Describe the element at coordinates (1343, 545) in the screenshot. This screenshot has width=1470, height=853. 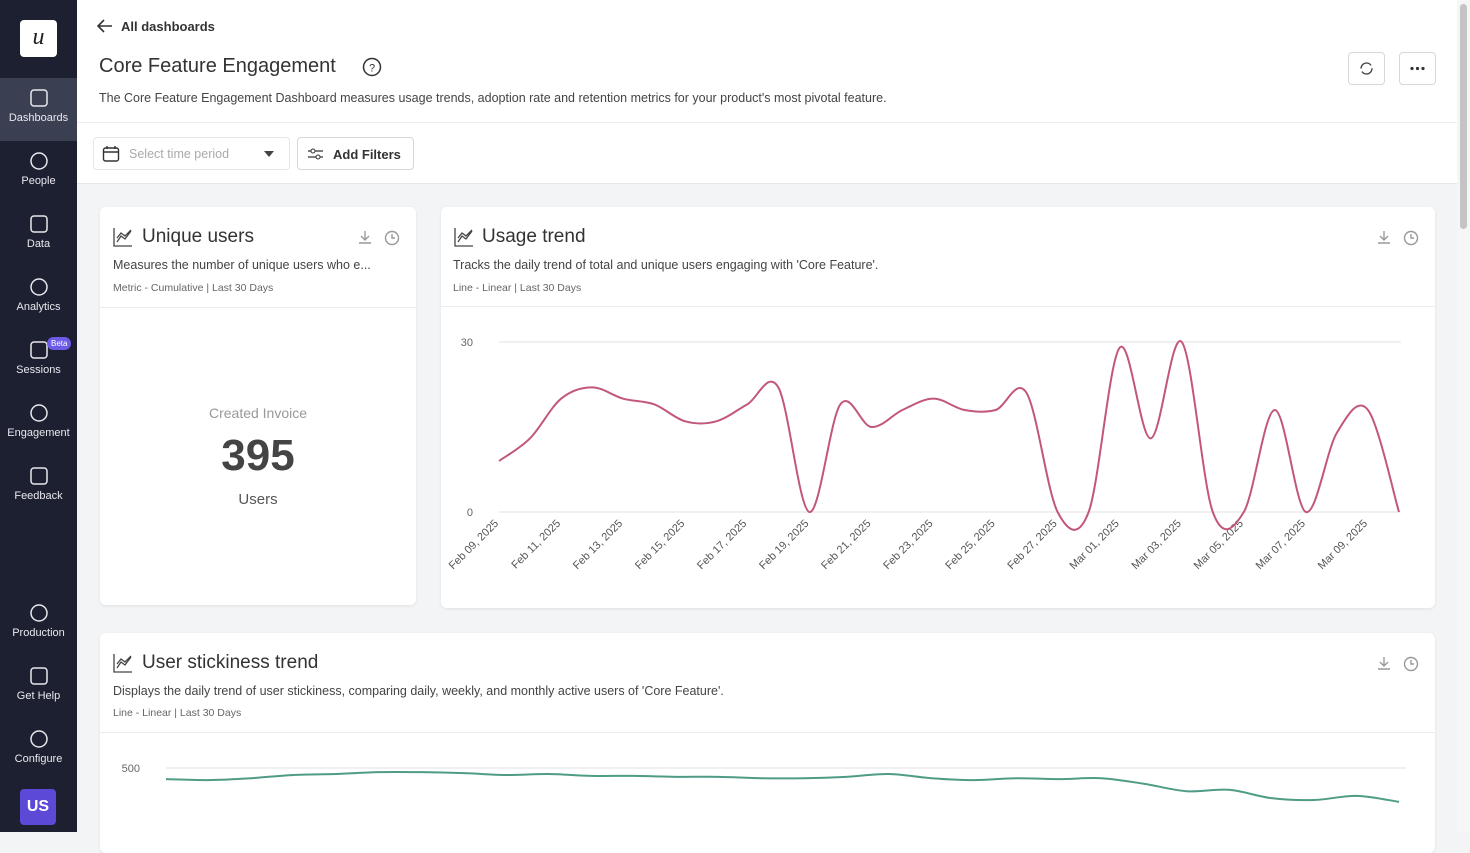
I see `x-tick-label: Mar 09, 2025` at that location.